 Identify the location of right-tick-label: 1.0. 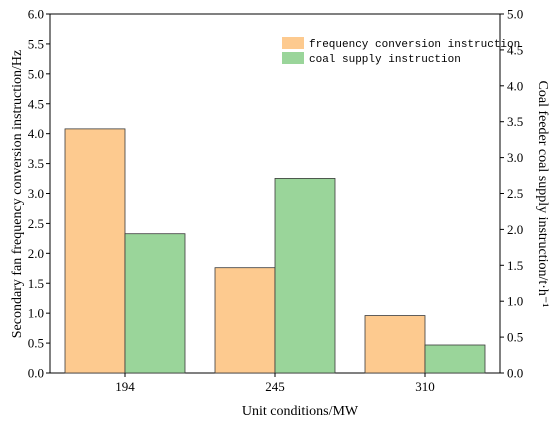
(515, 301).